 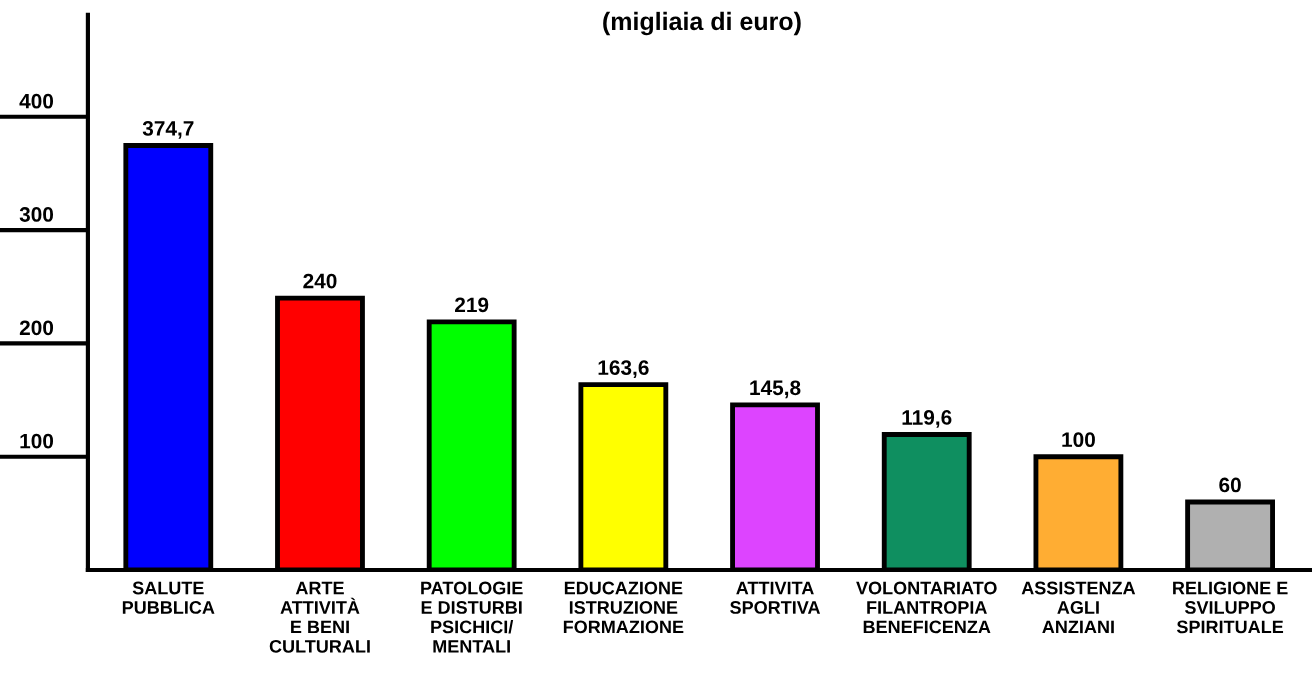 I want to click on chart-title: (migliaia di euro), so click(x=702, y=23).